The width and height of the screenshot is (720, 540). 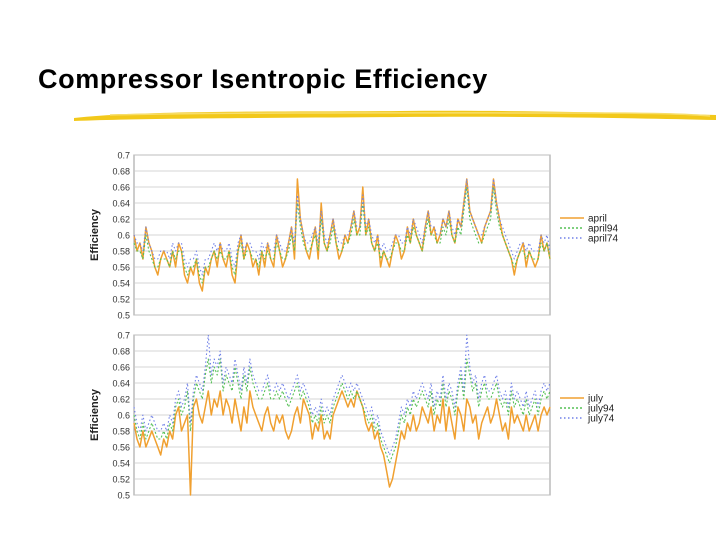 I want to click on legend-label-july74: july74, so click(x=601, y=419).